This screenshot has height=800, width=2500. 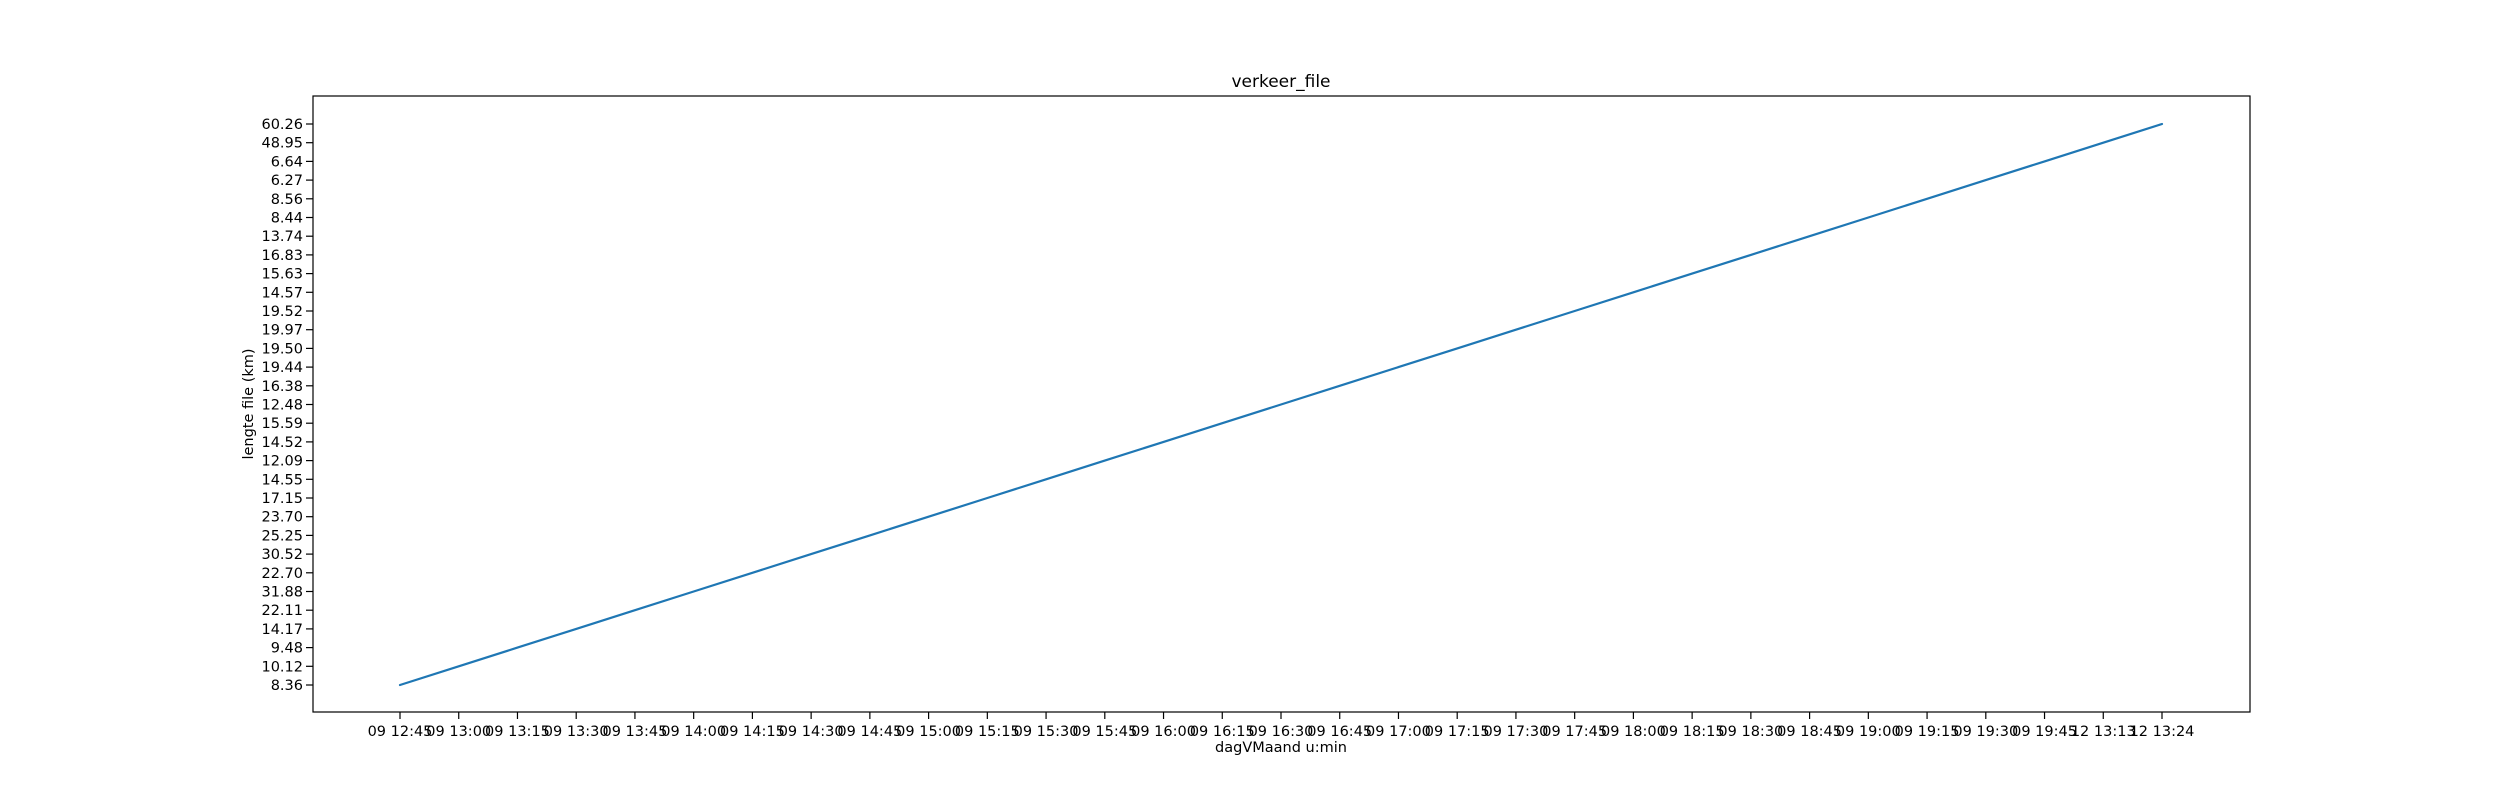 I want to click on x-tick-label: 09 17:00, so click(x=1398, y=732).